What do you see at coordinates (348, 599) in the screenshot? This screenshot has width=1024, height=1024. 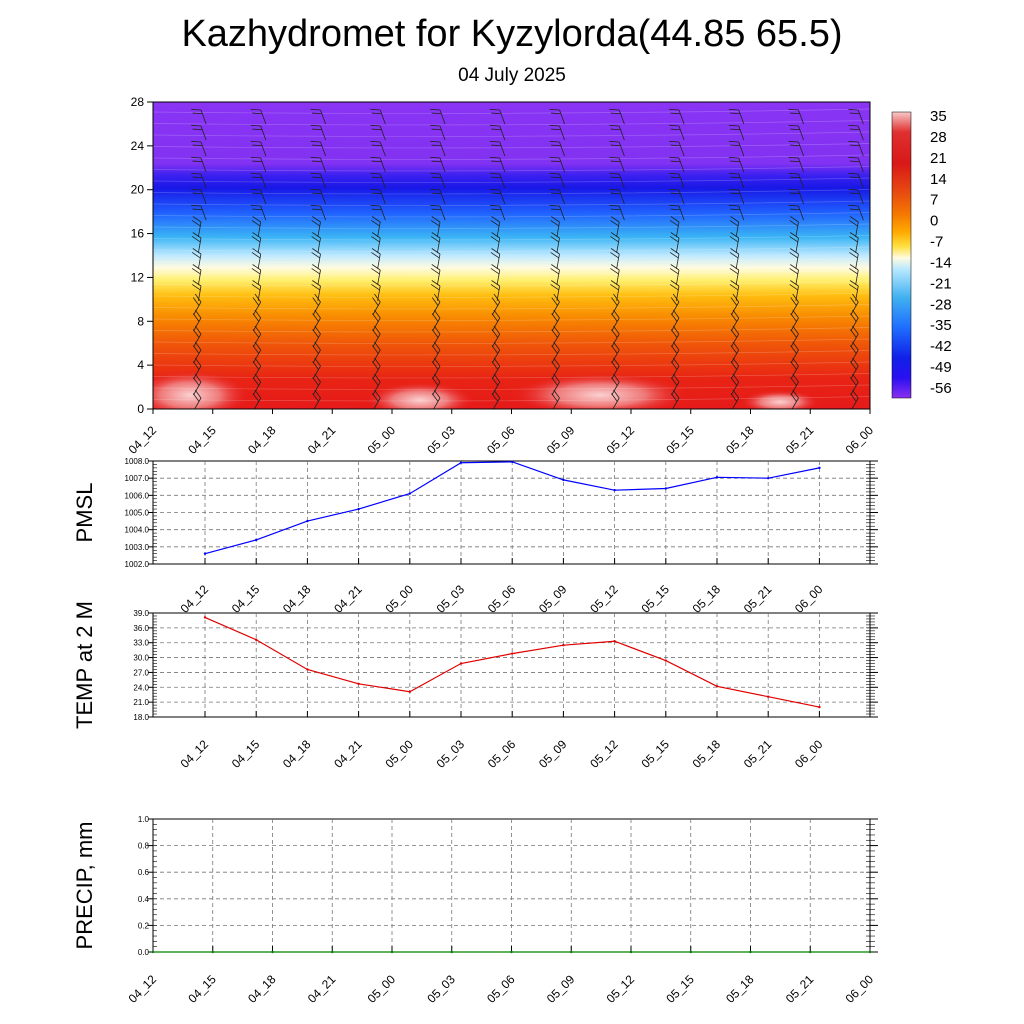 I see `x-tick-label: 04_21` at bounding box center [348, 599].